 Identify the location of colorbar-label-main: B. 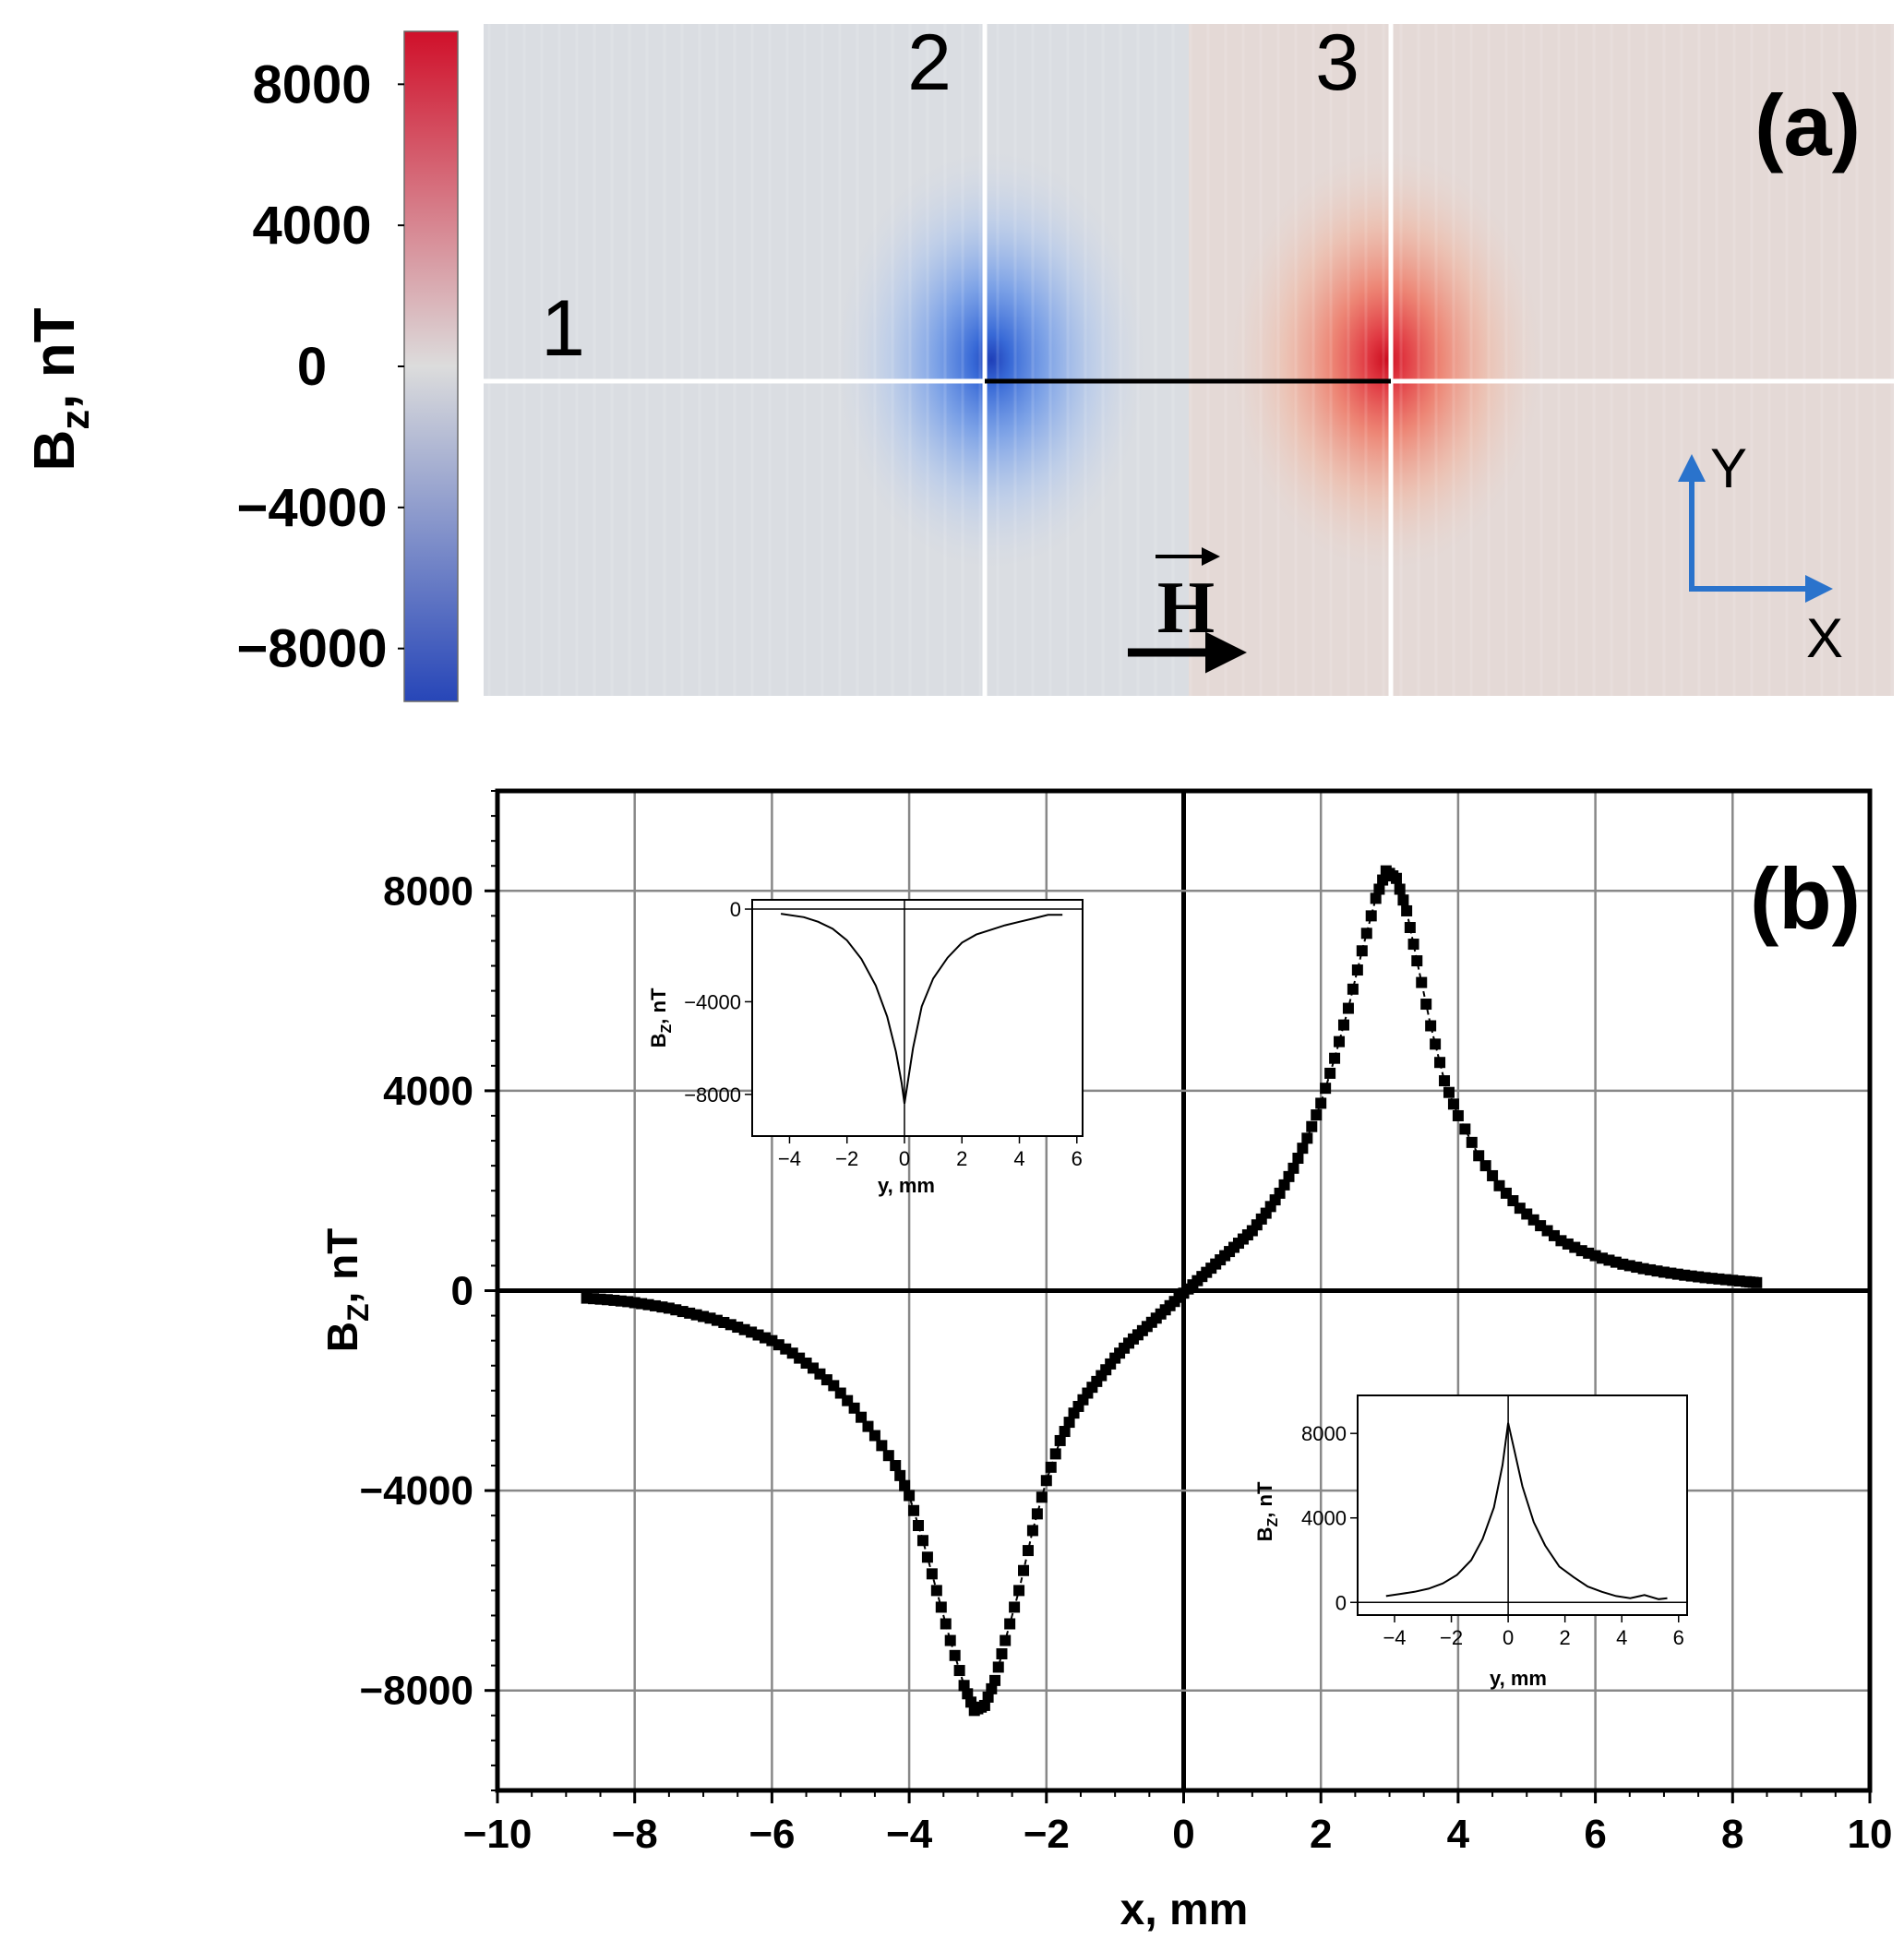
(55, 451).